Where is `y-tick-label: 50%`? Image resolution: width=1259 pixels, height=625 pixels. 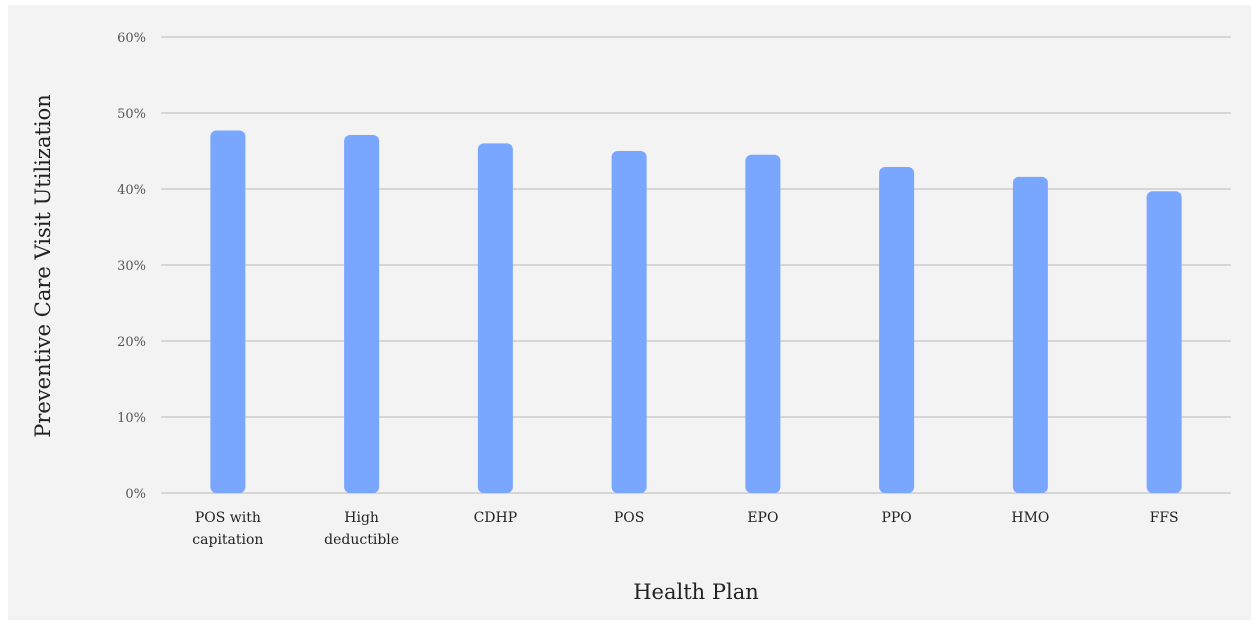 y-tick-label: 50% is located at coordinates (131, 114).